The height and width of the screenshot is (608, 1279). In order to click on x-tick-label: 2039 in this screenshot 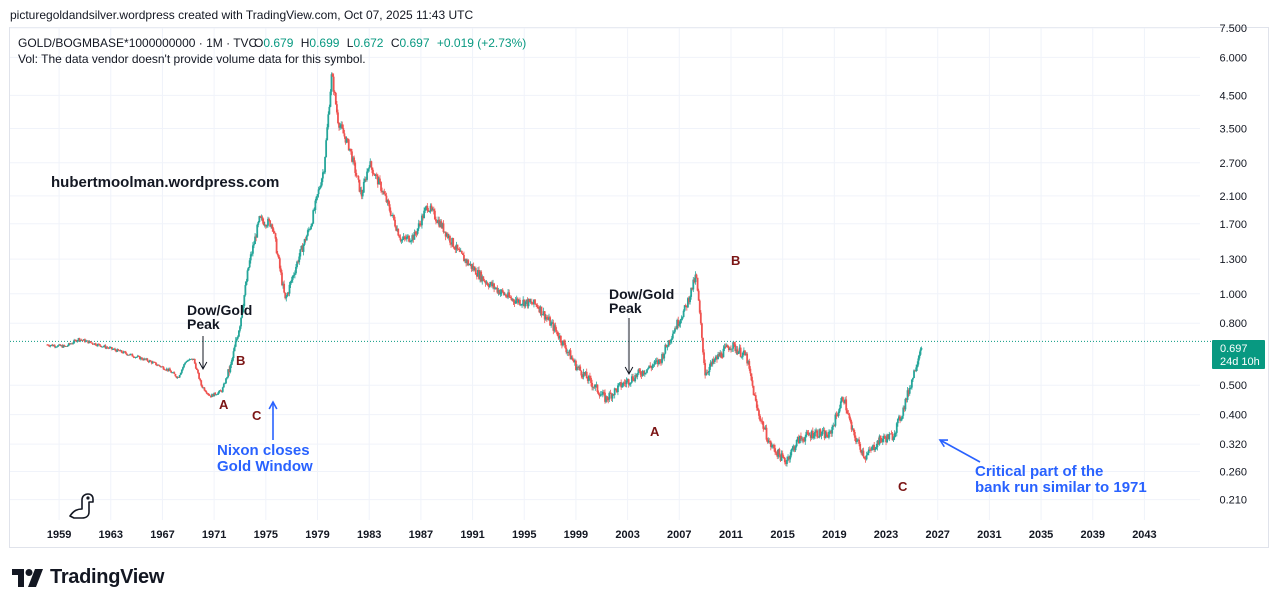, I will do `click(1093, 535)`.